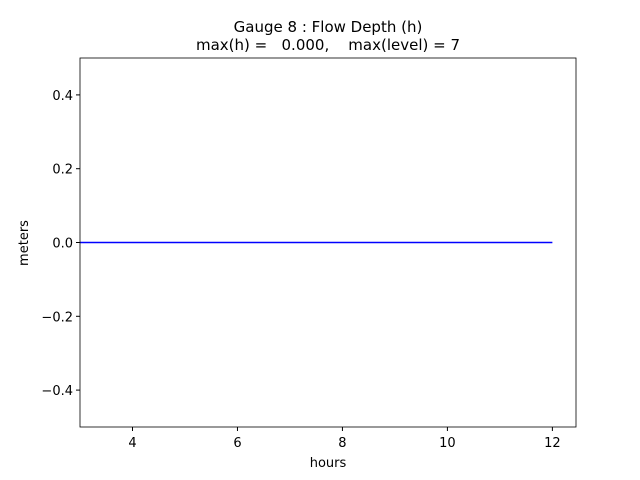  What do you see at coordinates (447, 443) in the screenshot?
I see `x-tick-label: 10` at bounding box center [447, 443].